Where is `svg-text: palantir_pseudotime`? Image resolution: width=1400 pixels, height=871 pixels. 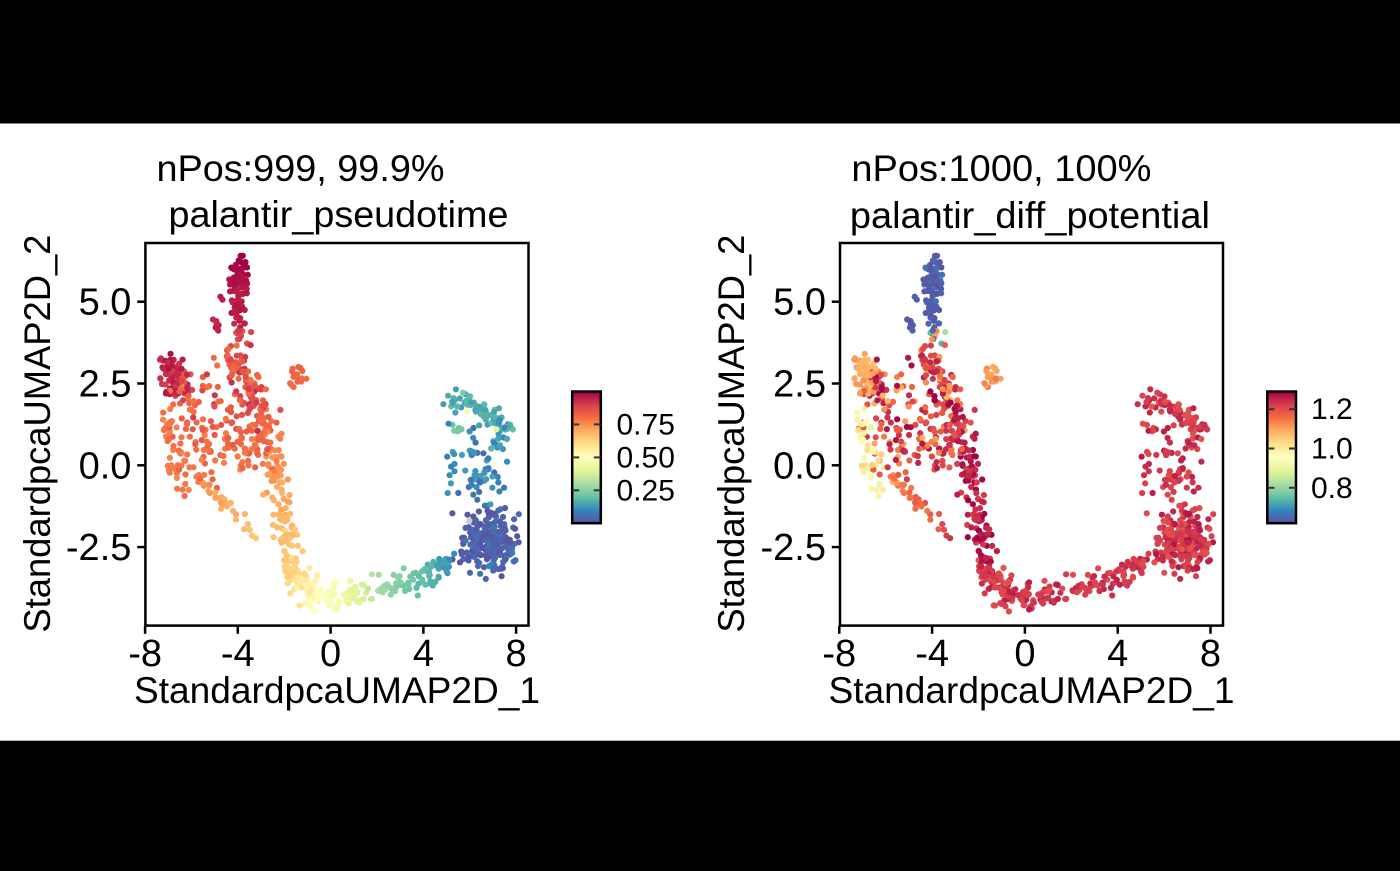 svg-text: palantir_pseudotime is located at coordinates (339, 214).